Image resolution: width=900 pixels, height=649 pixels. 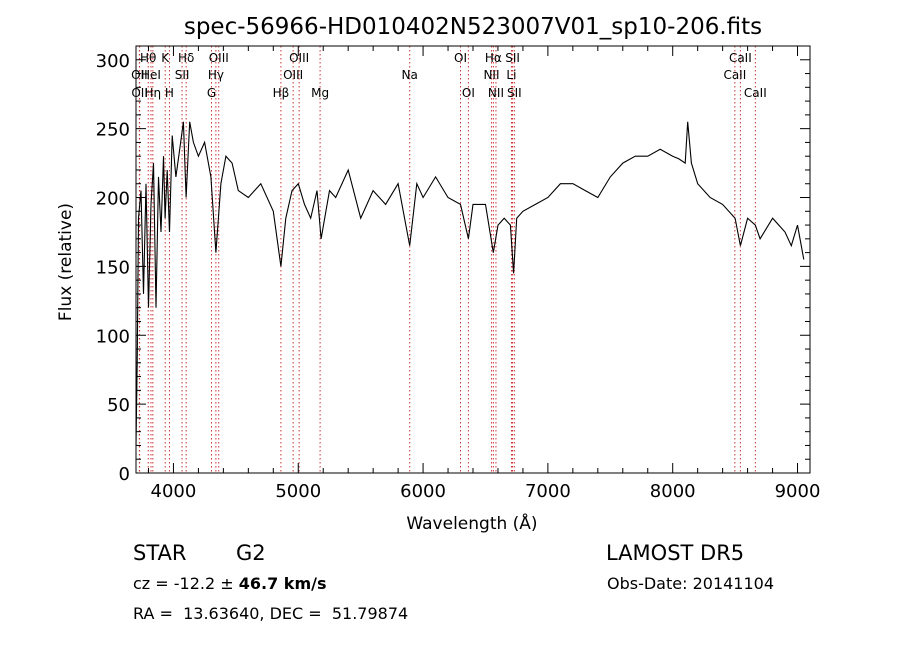 I want to click on marker-label-10: Hγ, so click(x=216, y=75).